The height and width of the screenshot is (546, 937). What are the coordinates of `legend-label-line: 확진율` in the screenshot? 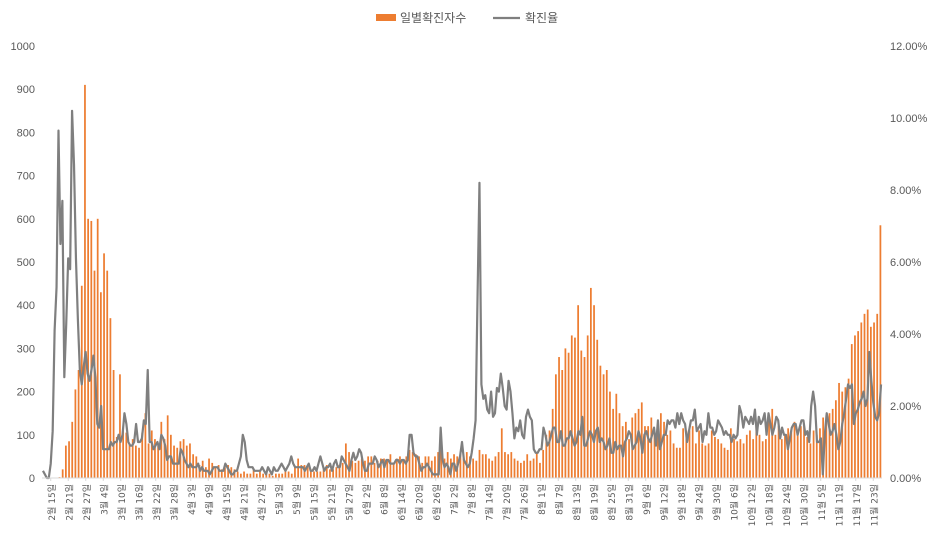 It's located at (541, 18).